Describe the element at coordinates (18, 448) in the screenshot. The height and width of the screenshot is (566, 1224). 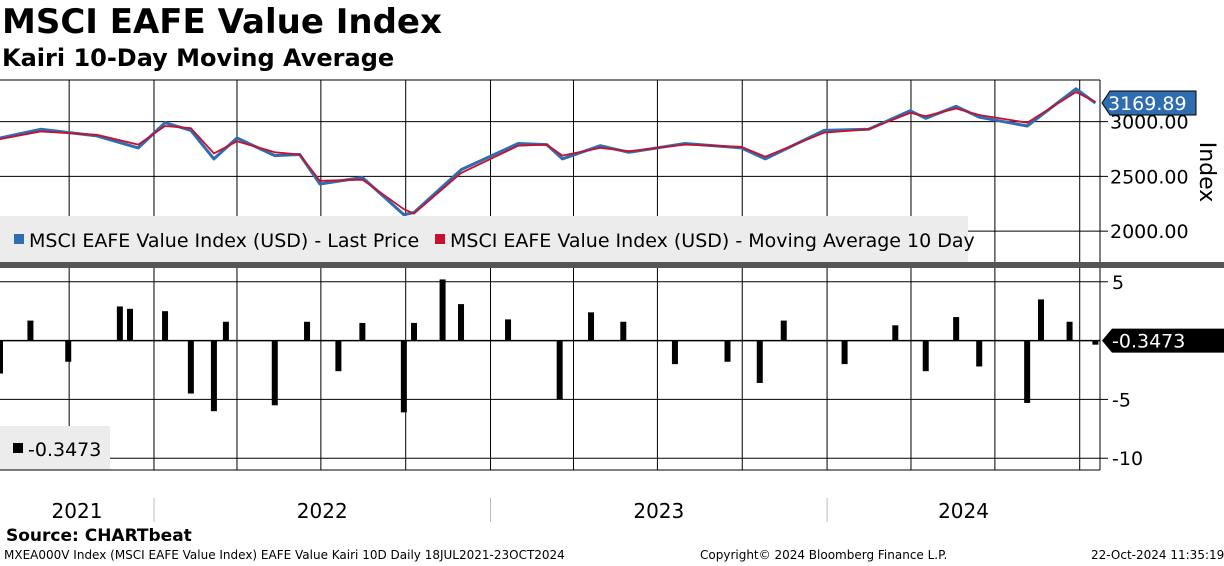
I see `legend-swatch-kairi` at that location.